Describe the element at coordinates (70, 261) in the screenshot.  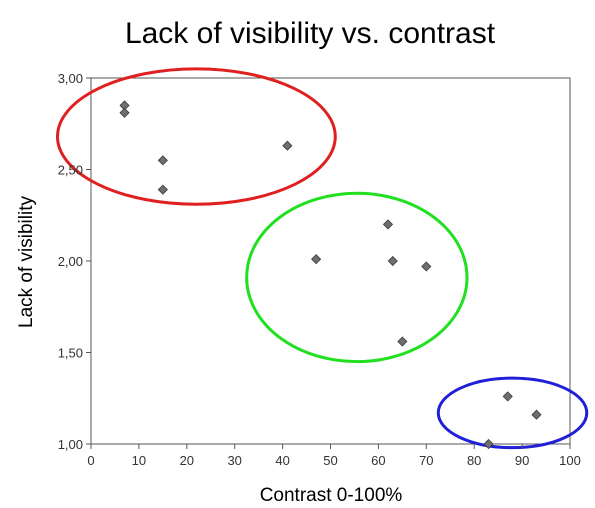
I see `y-tick-label: 2,00` at that location.